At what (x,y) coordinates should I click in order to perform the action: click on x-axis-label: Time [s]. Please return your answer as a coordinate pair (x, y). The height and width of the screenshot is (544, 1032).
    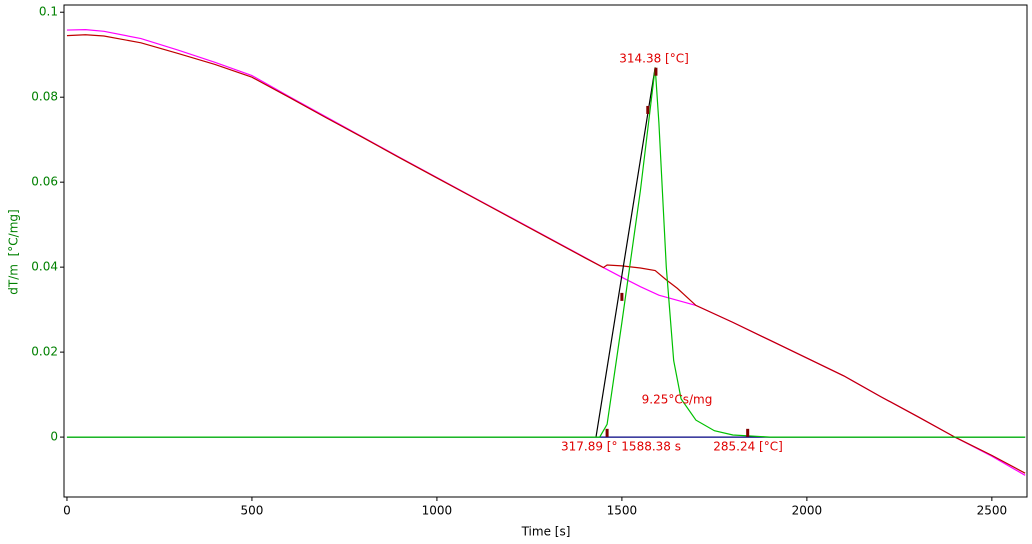
    Looking at the image, I should click on (546, 532).